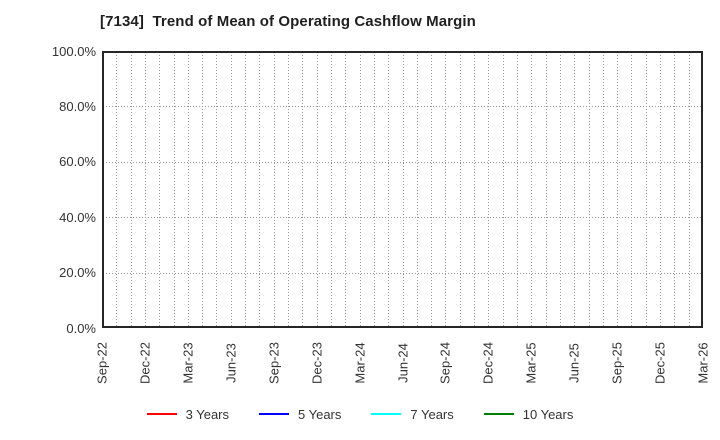 The image size is (720, 440). Describe the element at coordinates (660, 363) in the screenshot. I see `x-tick-label: Dec-25` at that location.